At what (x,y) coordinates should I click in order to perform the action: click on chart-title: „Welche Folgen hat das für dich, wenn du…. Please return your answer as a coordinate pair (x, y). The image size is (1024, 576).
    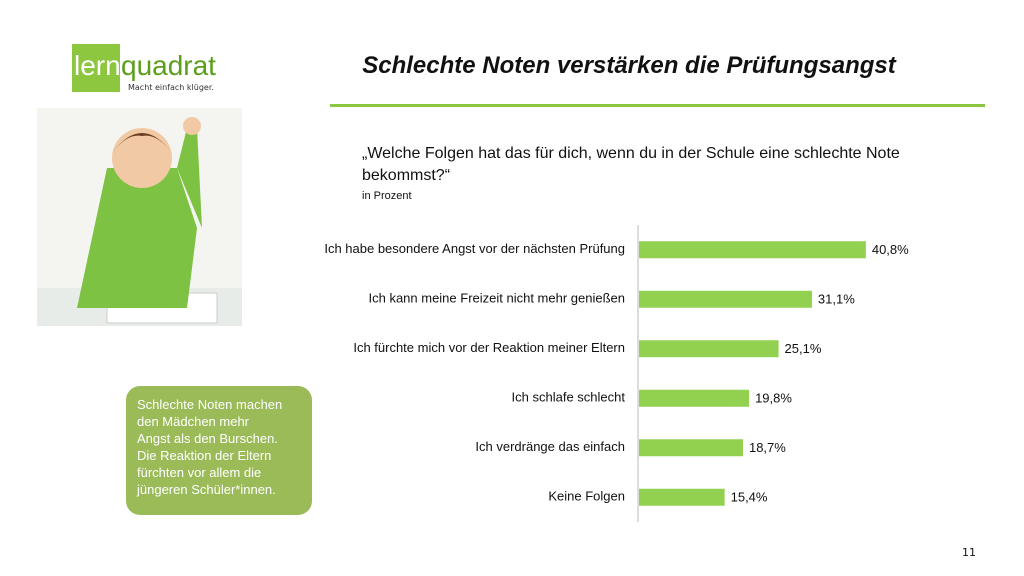
    Looking at the image, I should click on (631, 164).